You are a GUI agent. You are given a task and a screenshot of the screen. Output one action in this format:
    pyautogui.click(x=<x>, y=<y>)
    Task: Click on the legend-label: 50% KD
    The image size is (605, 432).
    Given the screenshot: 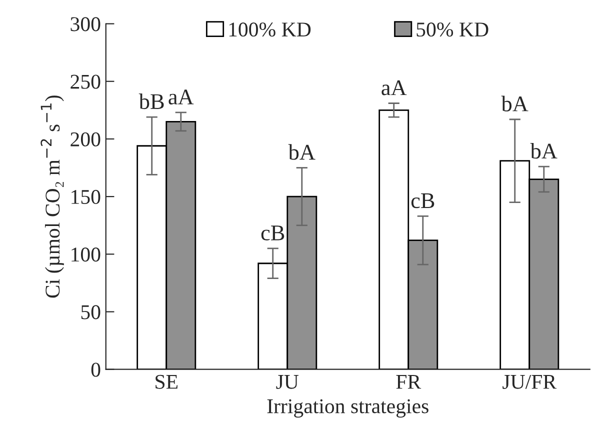 What is the action you would take?
    pyautogui.click(x=452, y=29)
    